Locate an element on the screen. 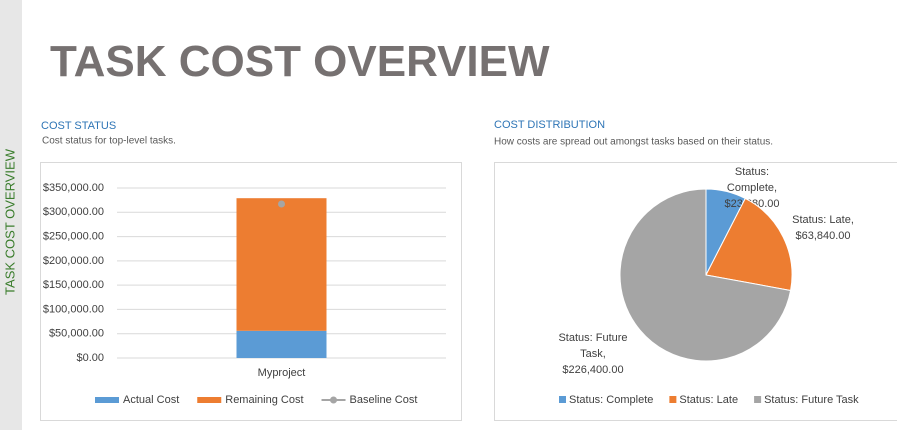 The height and width of the screenshot is (430, 897). report-title: TASK COST OVERVIEW is located at coordinates (300, 61).